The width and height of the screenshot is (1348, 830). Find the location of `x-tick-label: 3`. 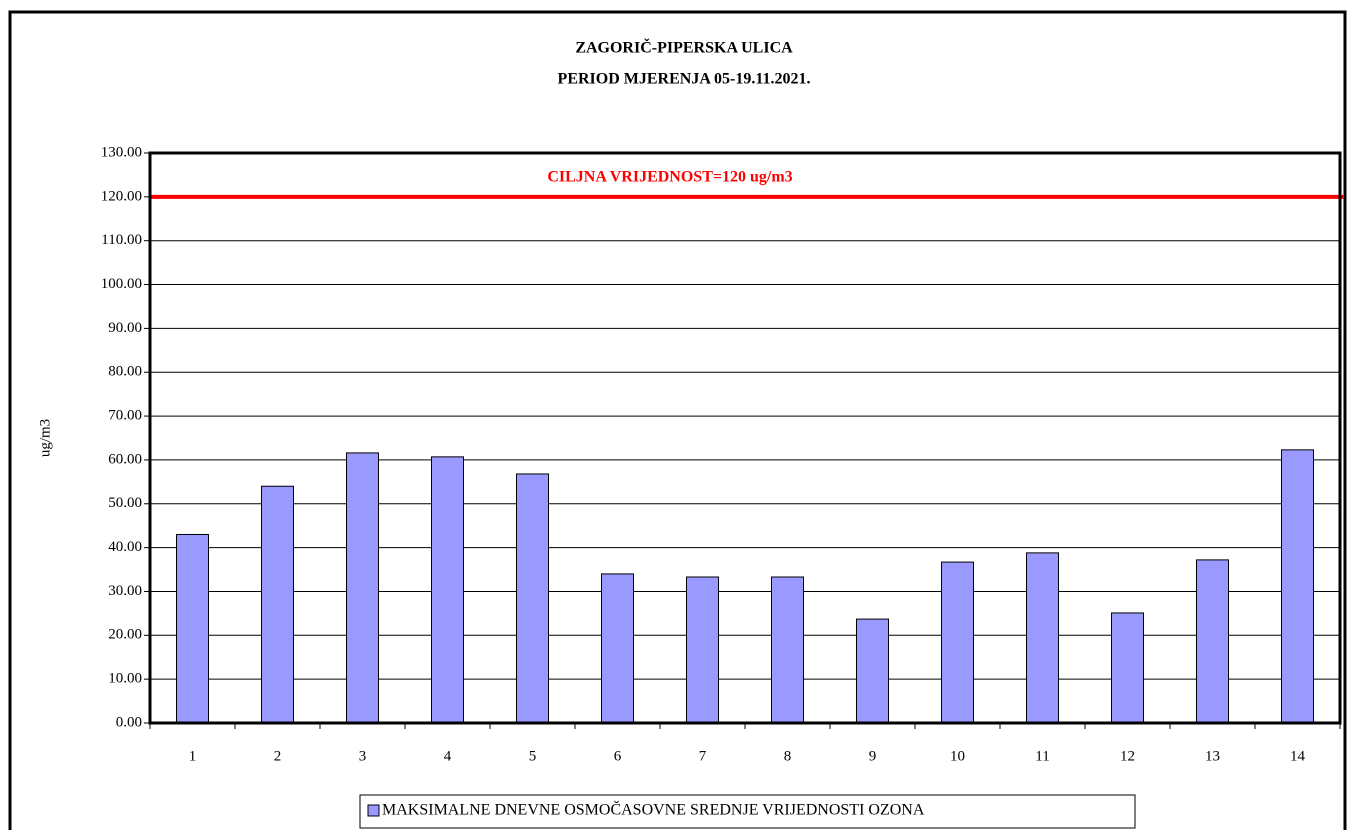

x-tick-label: 3 is located at coordinates (363, 756).